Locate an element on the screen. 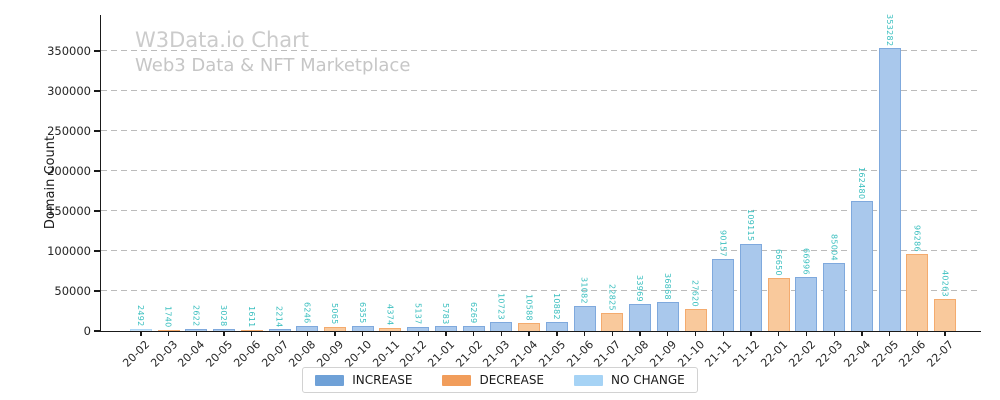  x-tick-label: 21-10 is located at coordinates (690, 354).